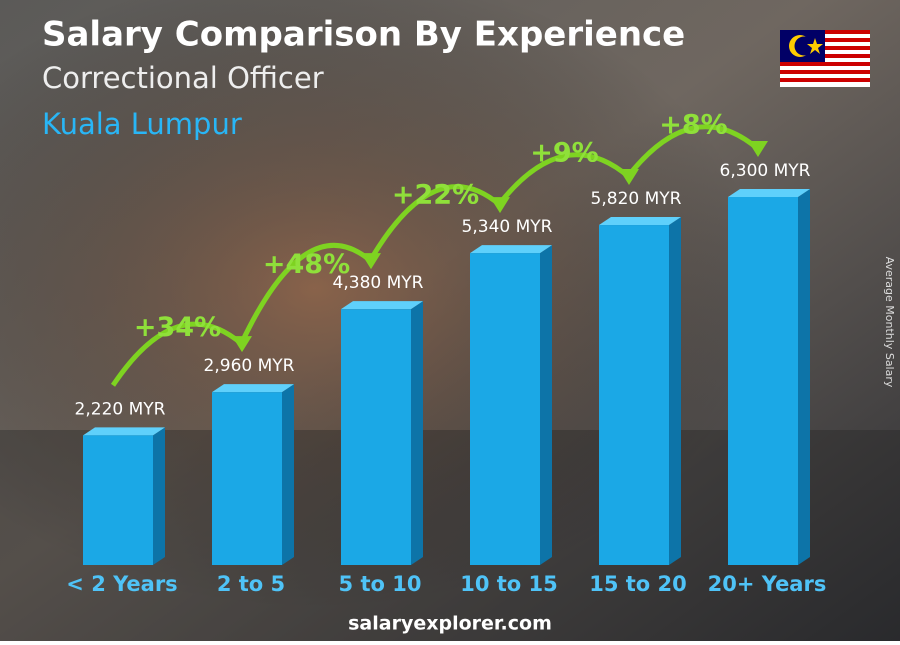 Image resolution: width=900 pixels, height=645 pixels. I want to click on x-tick-label: 2 to 5, so click(251, 584).